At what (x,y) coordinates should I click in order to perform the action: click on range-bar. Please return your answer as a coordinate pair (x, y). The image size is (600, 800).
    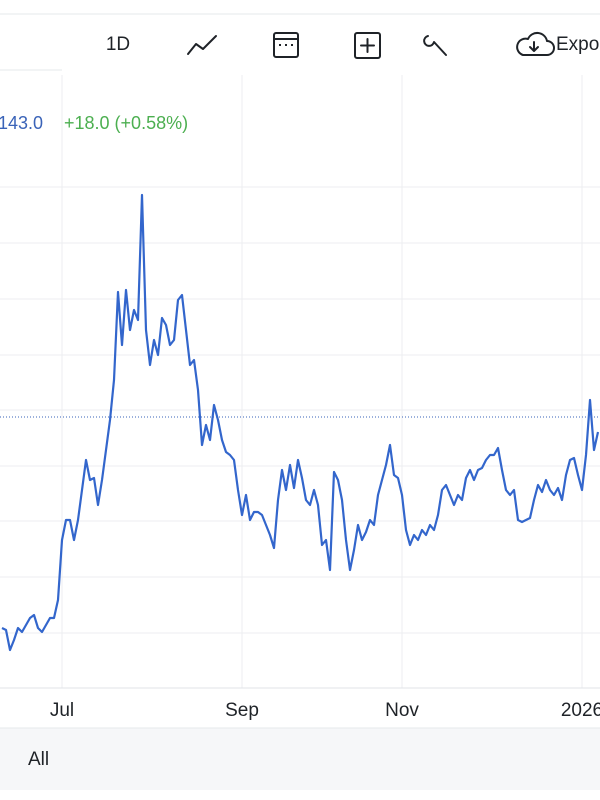
    Looking at the image, I should click on (300, 759).